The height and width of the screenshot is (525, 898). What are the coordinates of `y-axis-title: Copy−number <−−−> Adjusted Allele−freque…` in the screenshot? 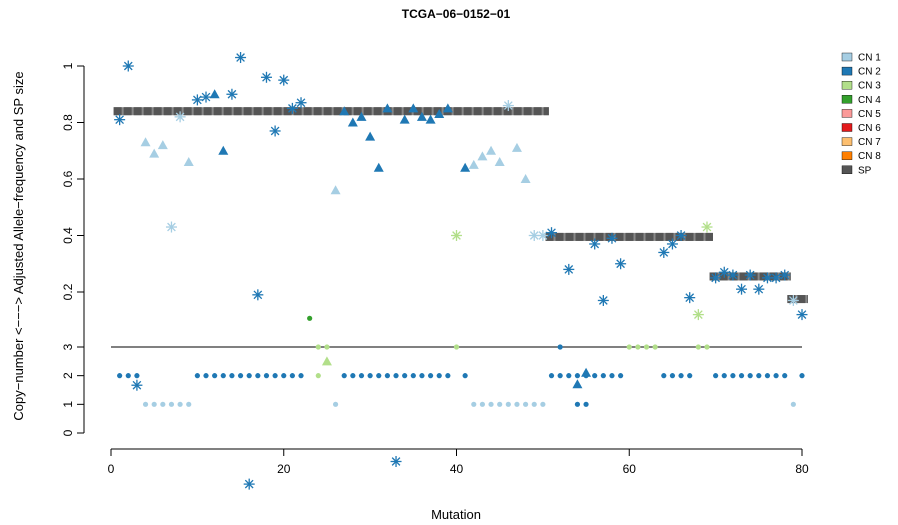 It's located at (18, 245).